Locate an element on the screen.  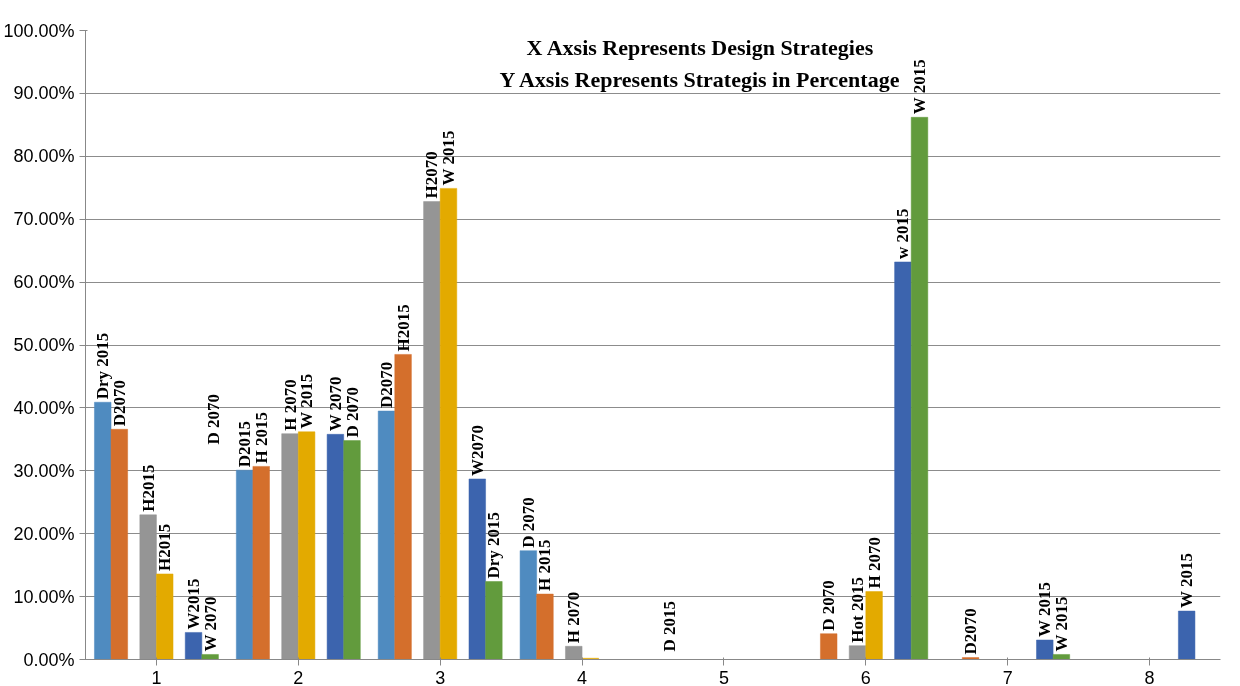
x-tick-label: 6 is located at coordinates (865, 676).